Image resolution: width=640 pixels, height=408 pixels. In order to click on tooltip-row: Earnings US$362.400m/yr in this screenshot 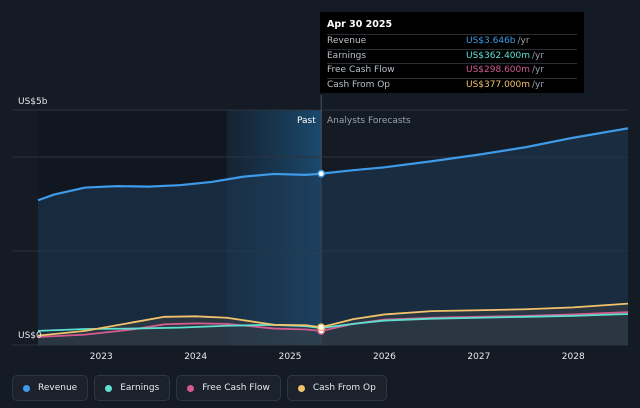, I will do `click(452, 56)`.